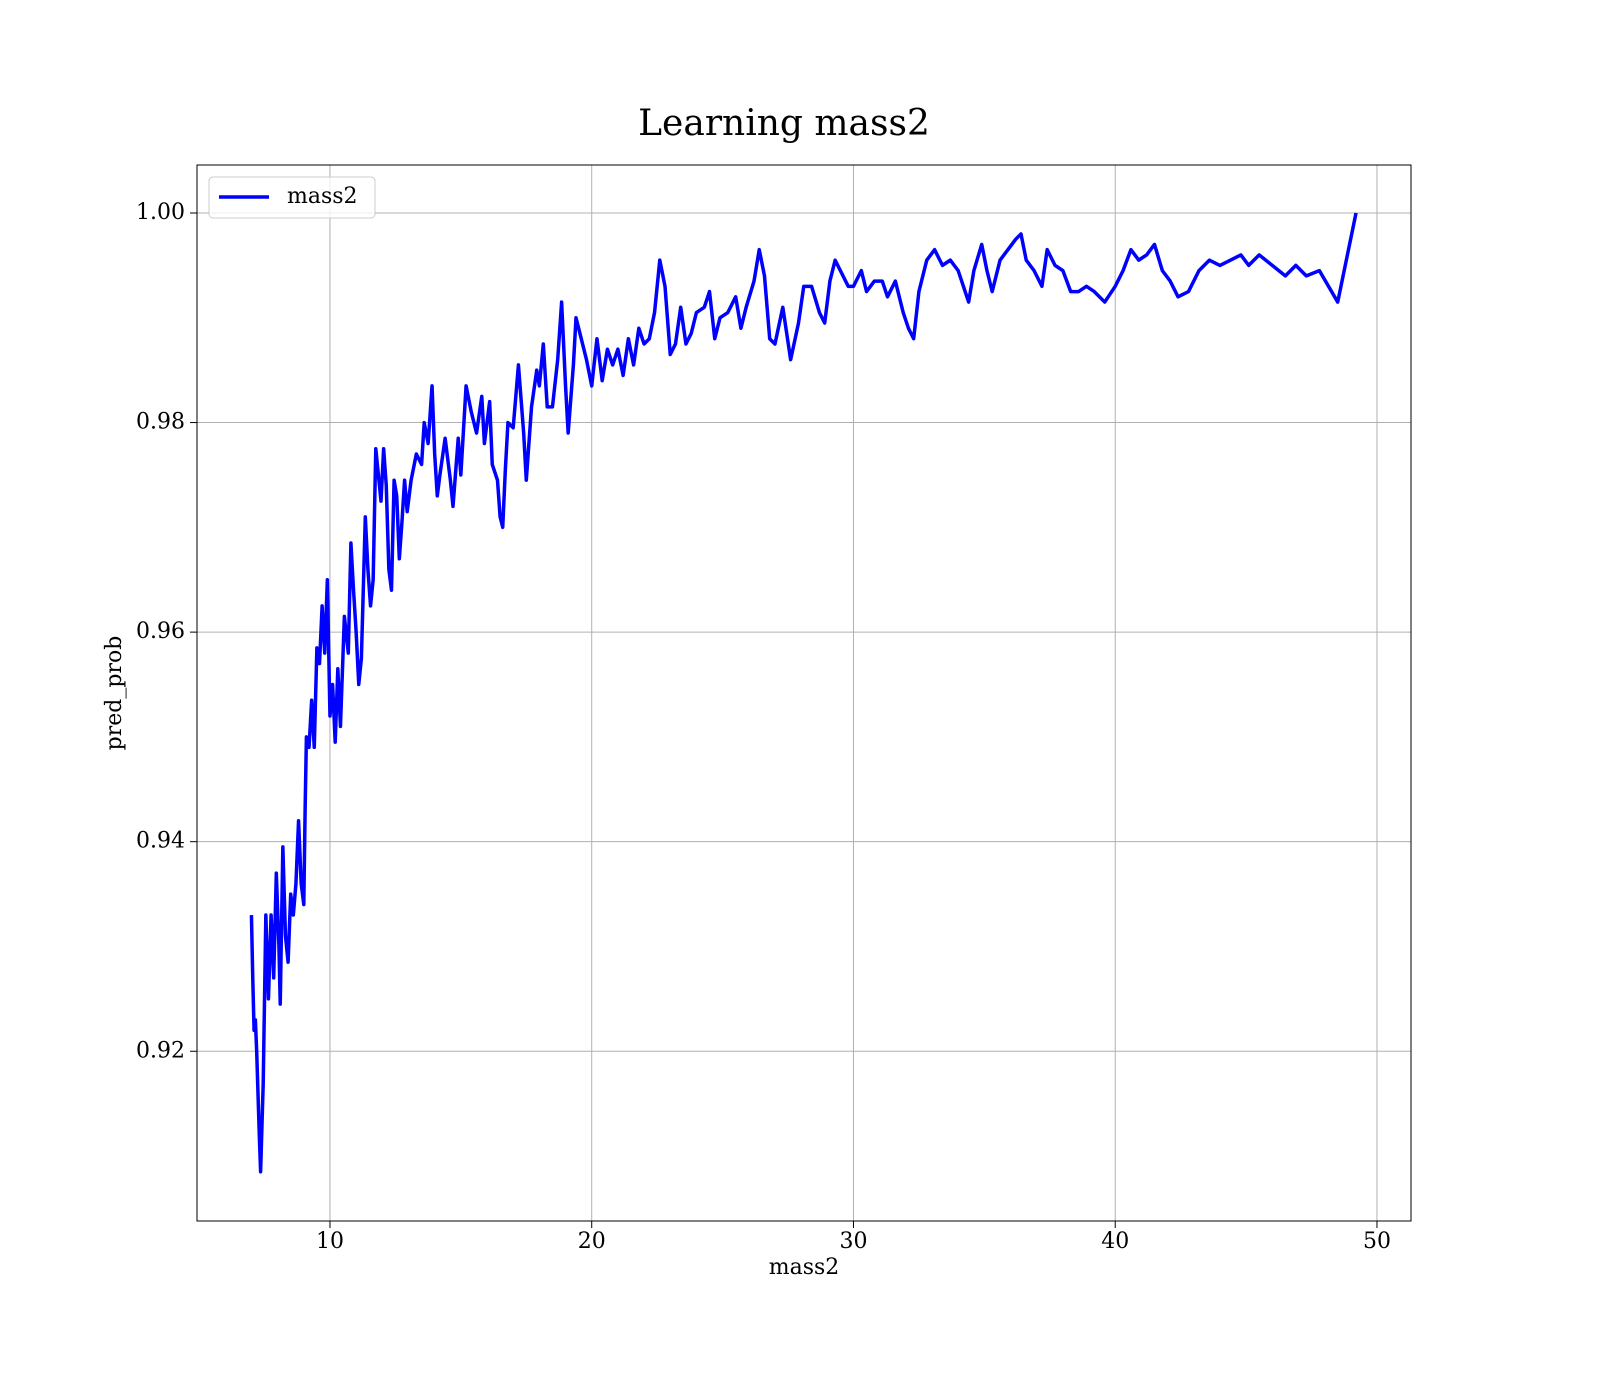 The image size is (1600, 1400). I want to click on y-tick-label: 0.98, so click(160, 422).